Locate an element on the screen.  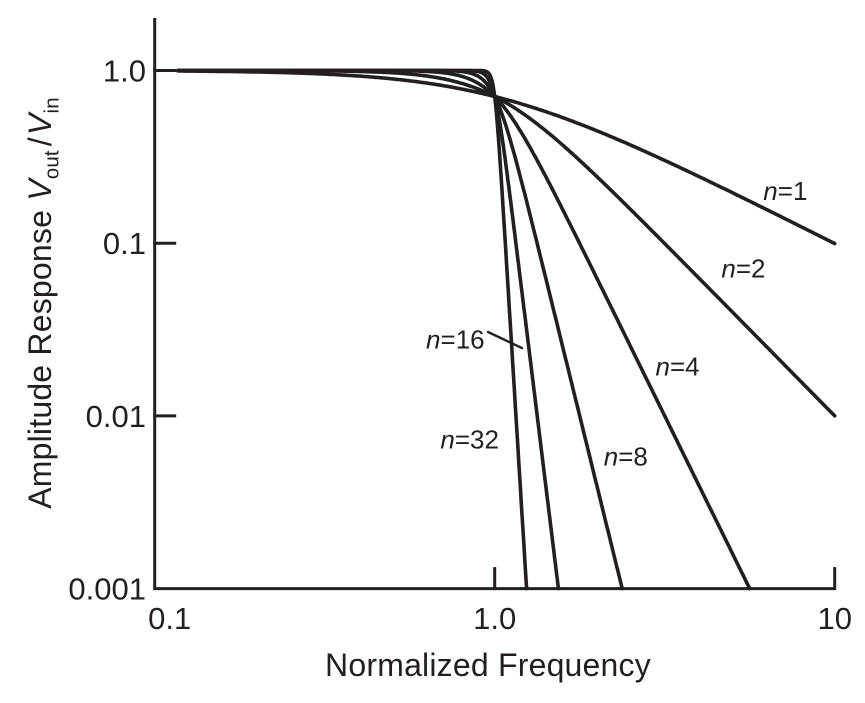
x-tick-label-1.0: 1.0 is located at coordinates (494, 618).